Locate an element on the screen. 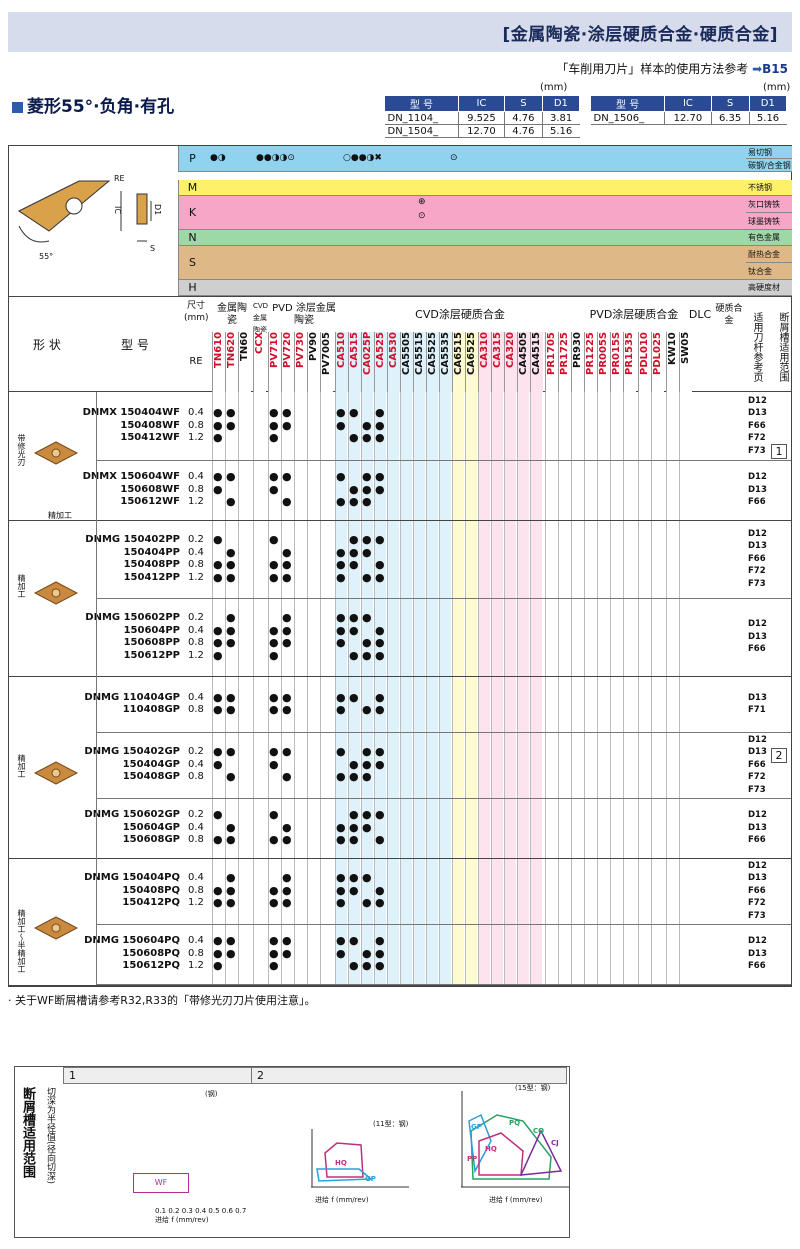  material-name: 钛合金 is located at coordinates (769, 271).